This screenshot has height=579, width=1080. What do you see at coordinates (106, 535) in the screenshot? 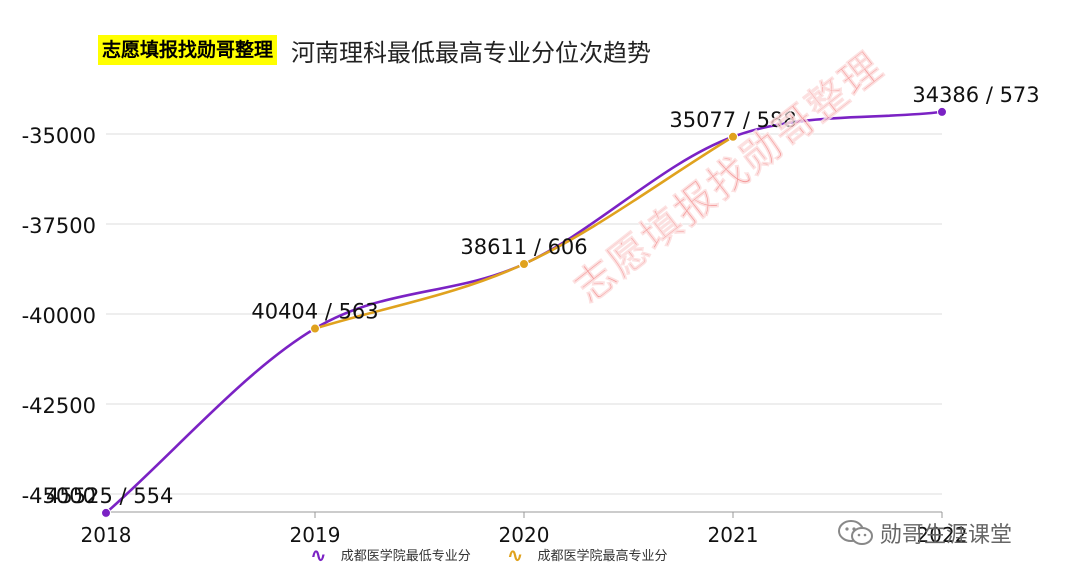
I see `x-tick-label: 2018` at bounding box center [106, 535].